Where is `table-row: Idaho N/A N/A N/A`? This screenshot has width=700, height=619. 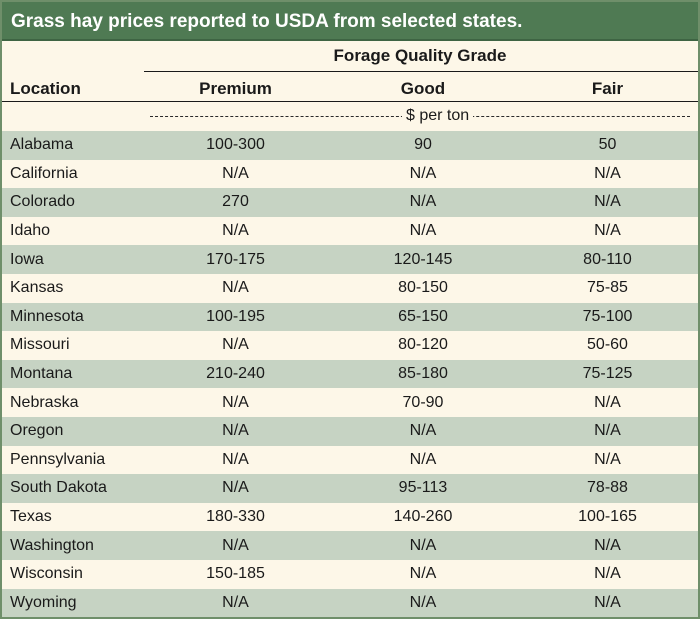
table-row: Idaho N/A N/A N/A is located at coordinates (350, 231).